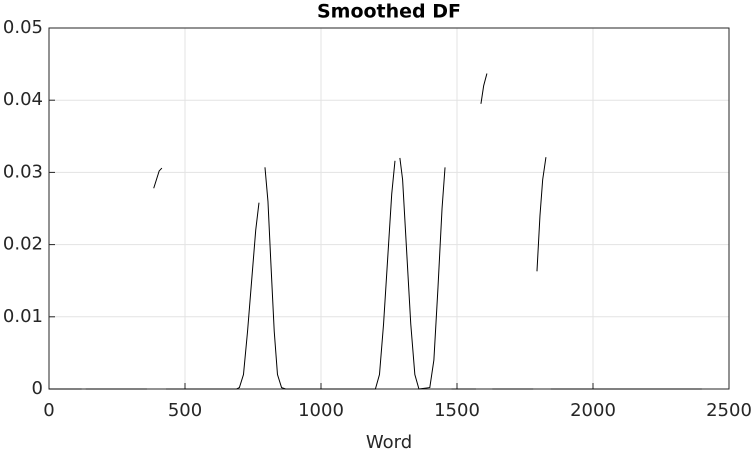 This screenshot has height=456, width=753. What do you see at coordinates (23, 99) in the screenshot?
I see `y-tick-label: 0.04` at bounding box center [23, 99].